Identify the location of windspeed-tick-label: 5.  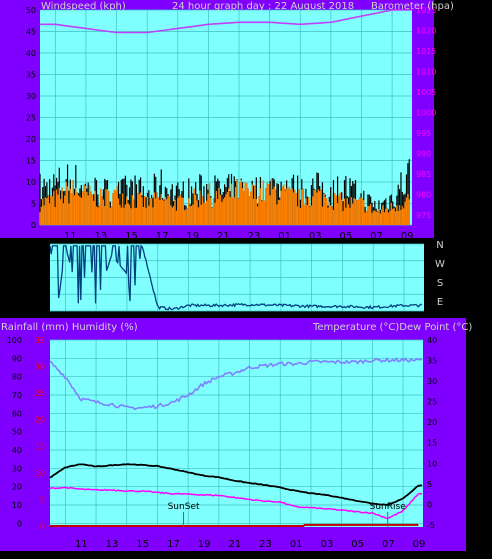
(33, 204).